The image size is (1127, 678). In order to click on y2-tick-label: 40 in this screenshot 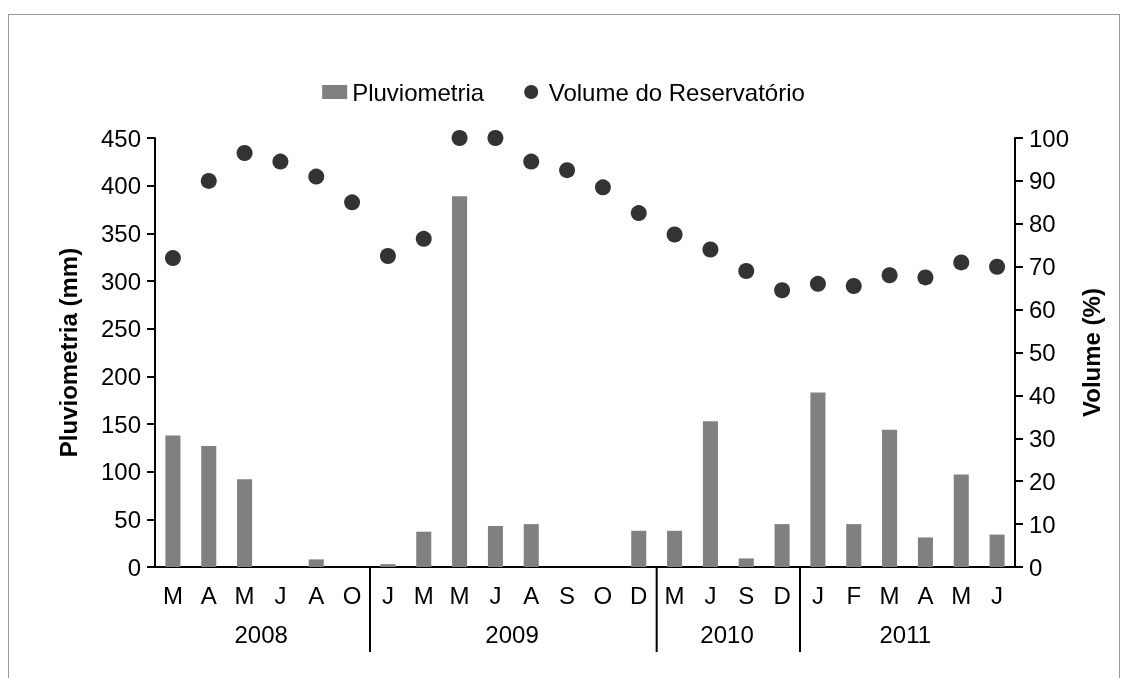, I will do `click(1042, 395)`.